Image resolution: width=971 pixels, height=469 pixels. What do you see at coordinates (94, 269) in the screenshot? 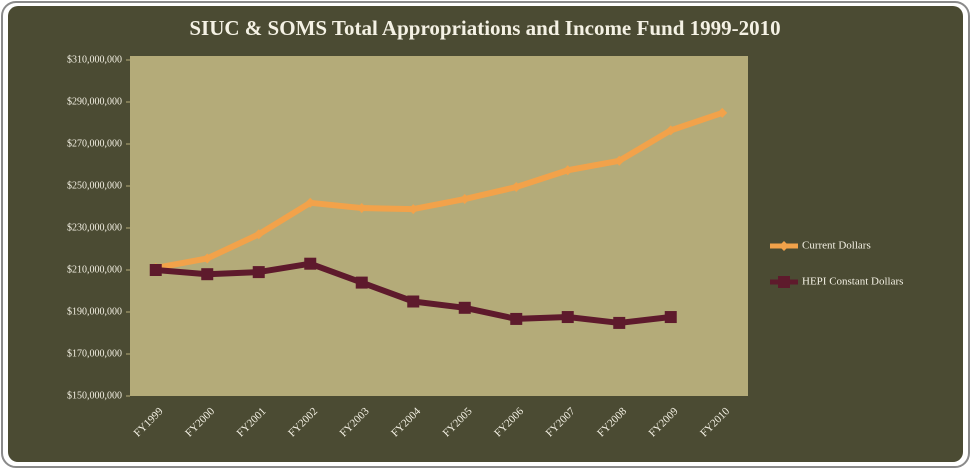
I see `y-tick-label: $210,000,000` at bounding box center [94, 269].